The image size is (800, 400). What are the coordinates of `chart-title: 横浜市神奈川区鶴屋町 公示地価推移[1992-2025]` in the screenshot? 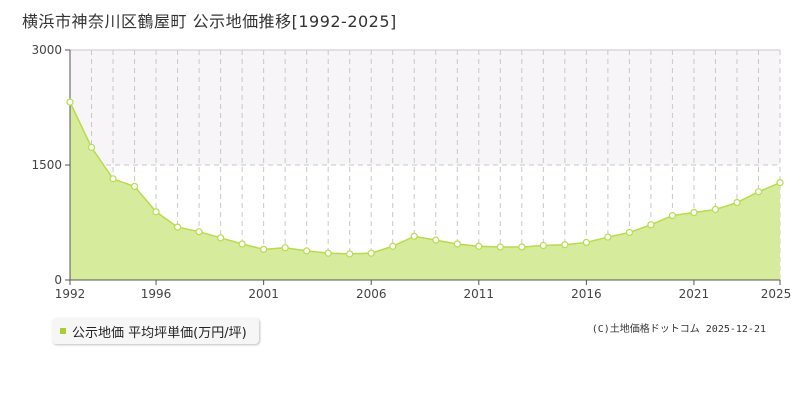 It's located at (209, 21).